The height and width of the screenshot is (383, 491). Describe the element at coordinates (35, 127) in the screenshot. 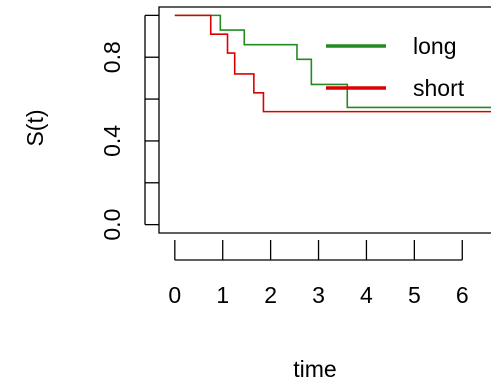

I see `y-axis-title: S(t)` at that location.